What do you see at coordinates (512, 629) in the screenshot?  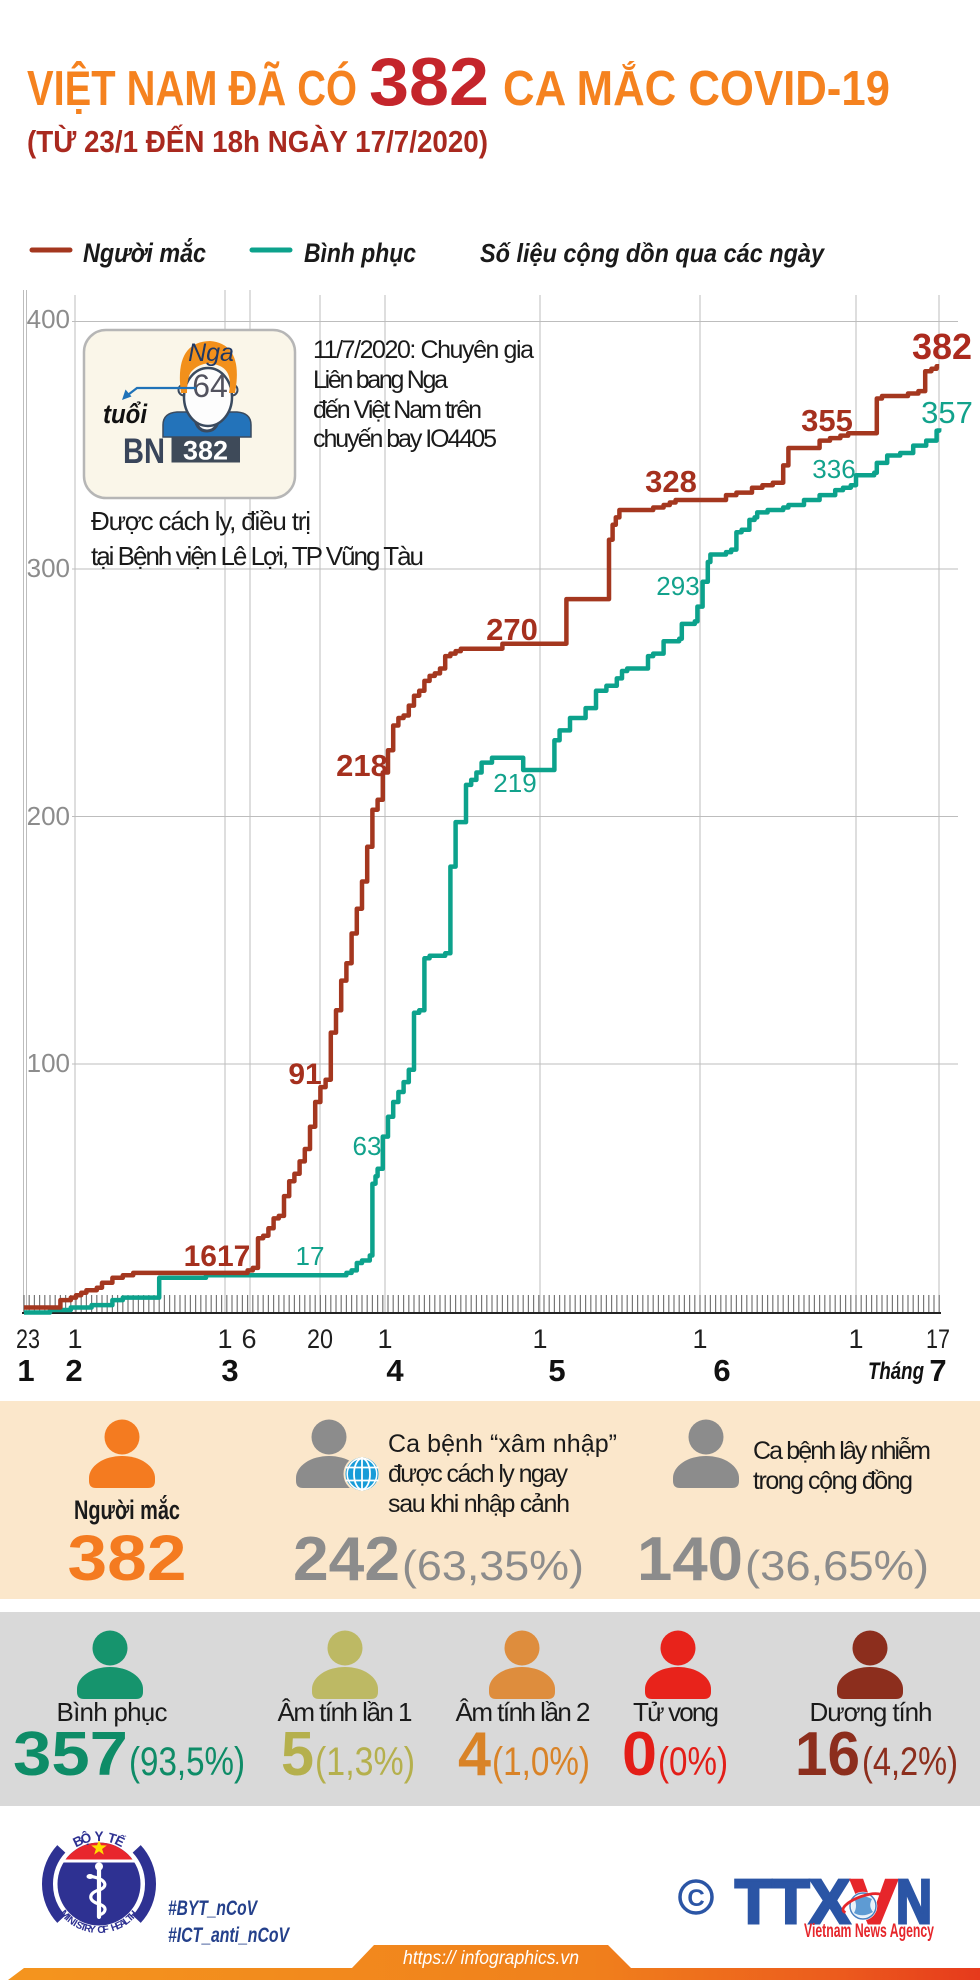 I see `svg-text: 270` at bounding box center [512, 629].